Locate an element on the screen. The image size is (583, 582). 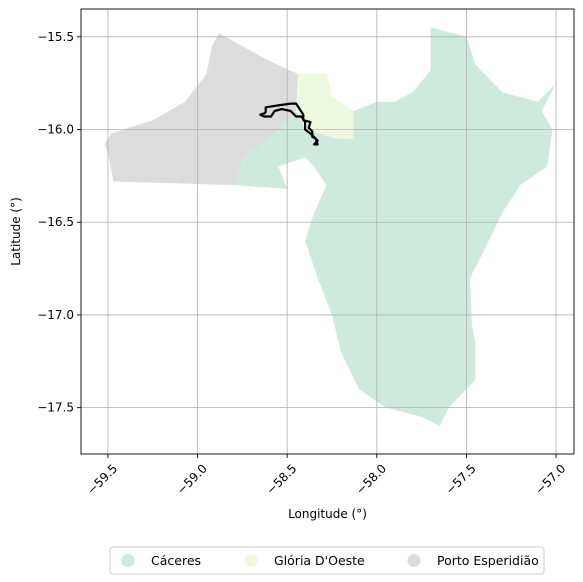
region-porto-esperidiao is located at coordinates (201, 109).